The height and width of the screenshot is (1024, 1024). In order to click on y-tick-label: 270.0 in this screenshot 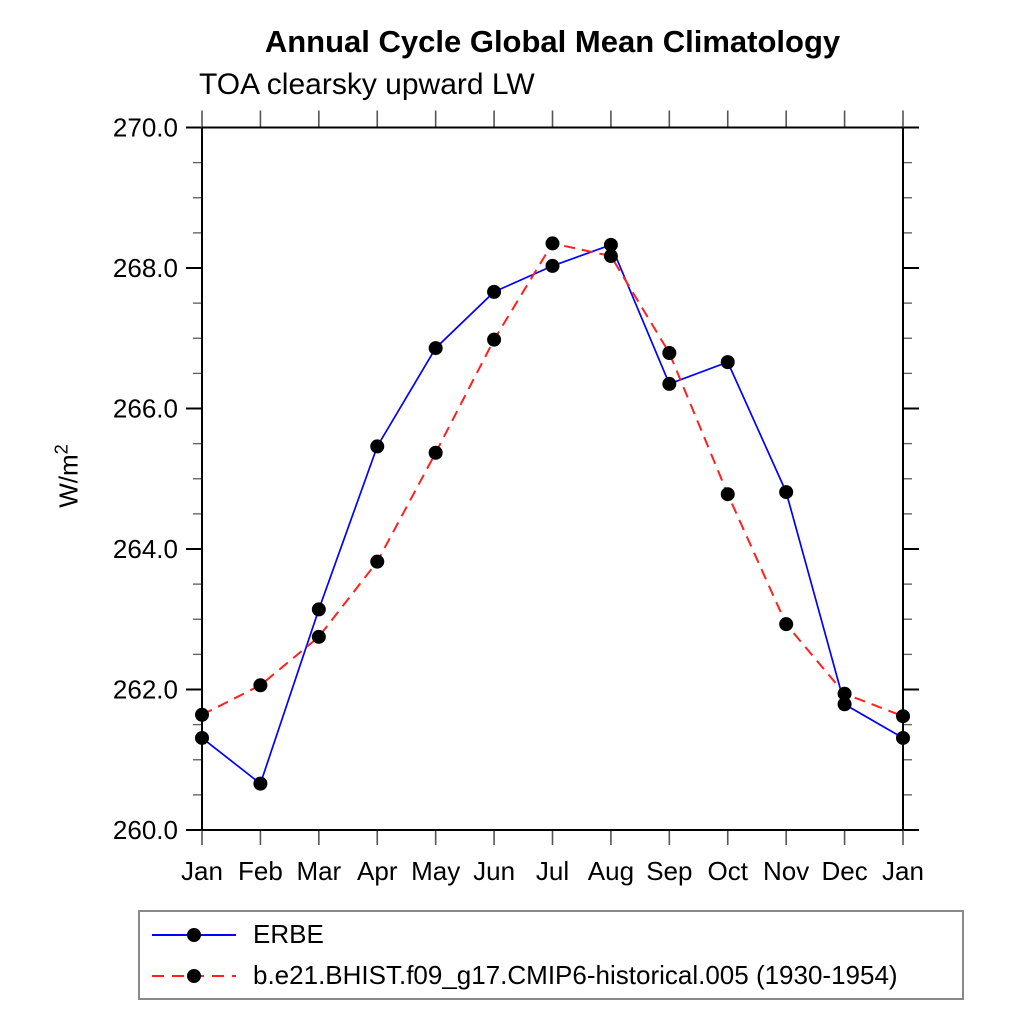, I will do `click(145, 128)`.